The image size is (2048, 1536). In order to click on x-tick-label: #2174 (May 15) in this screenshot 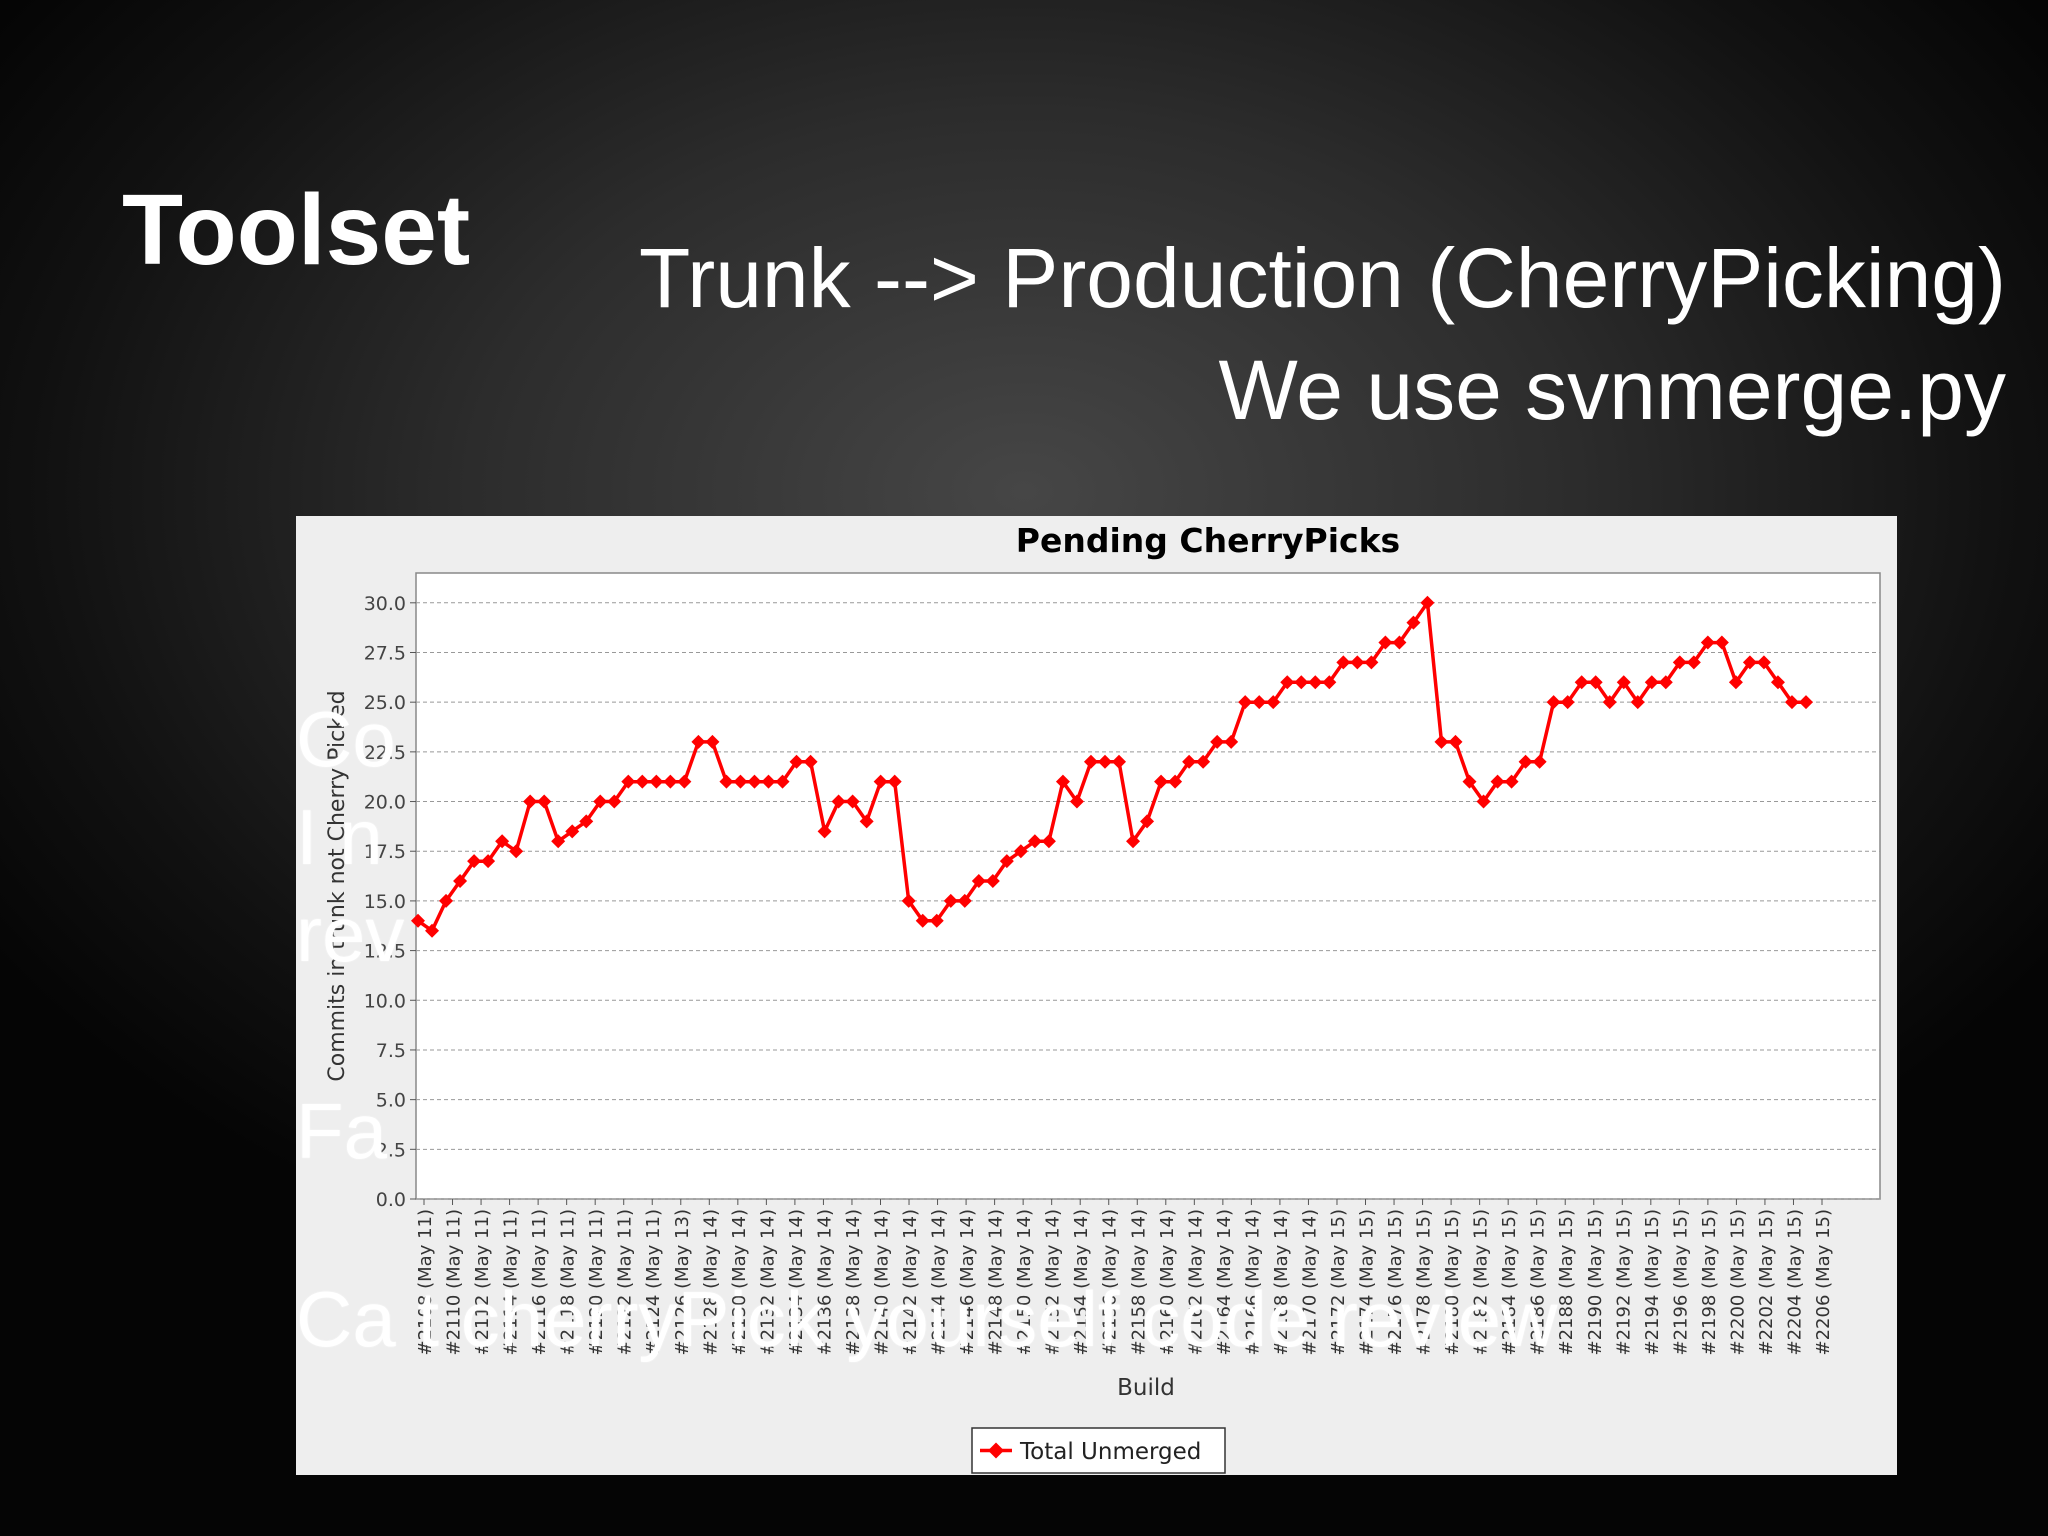, I will do `click(1367, 1282)`.